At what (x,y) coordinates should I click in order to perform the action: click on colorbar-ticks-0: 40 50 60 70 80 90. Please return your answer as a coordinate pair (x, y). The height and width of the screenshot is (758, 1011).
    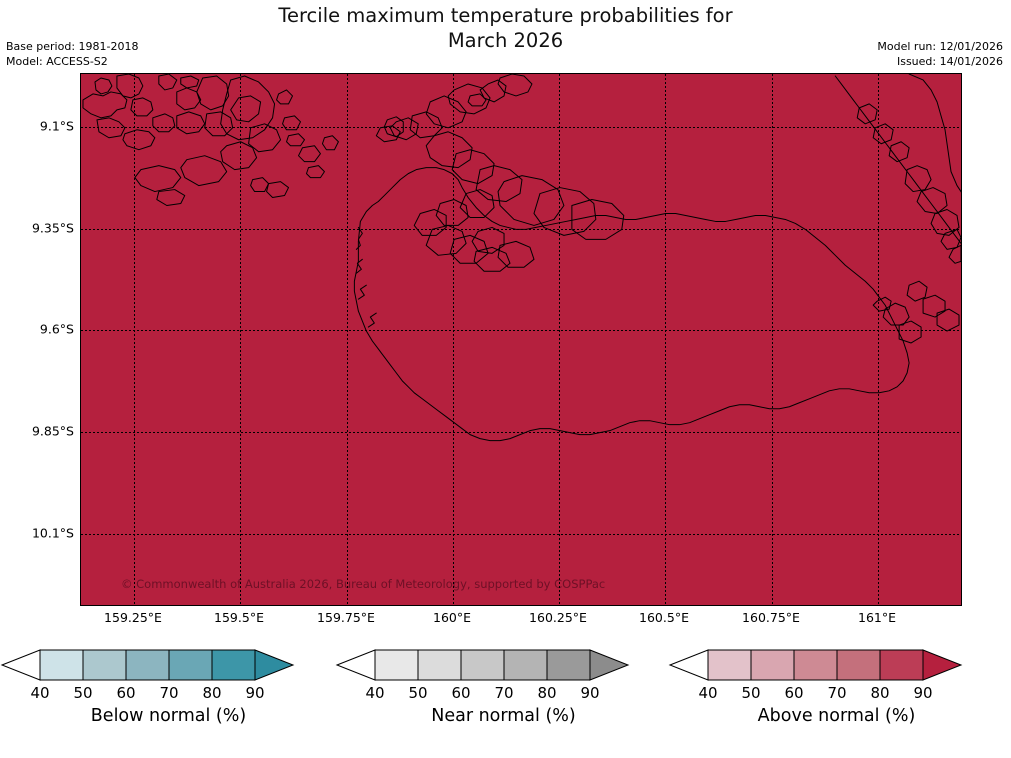
    Looking at the image, I should click on (168, 694).